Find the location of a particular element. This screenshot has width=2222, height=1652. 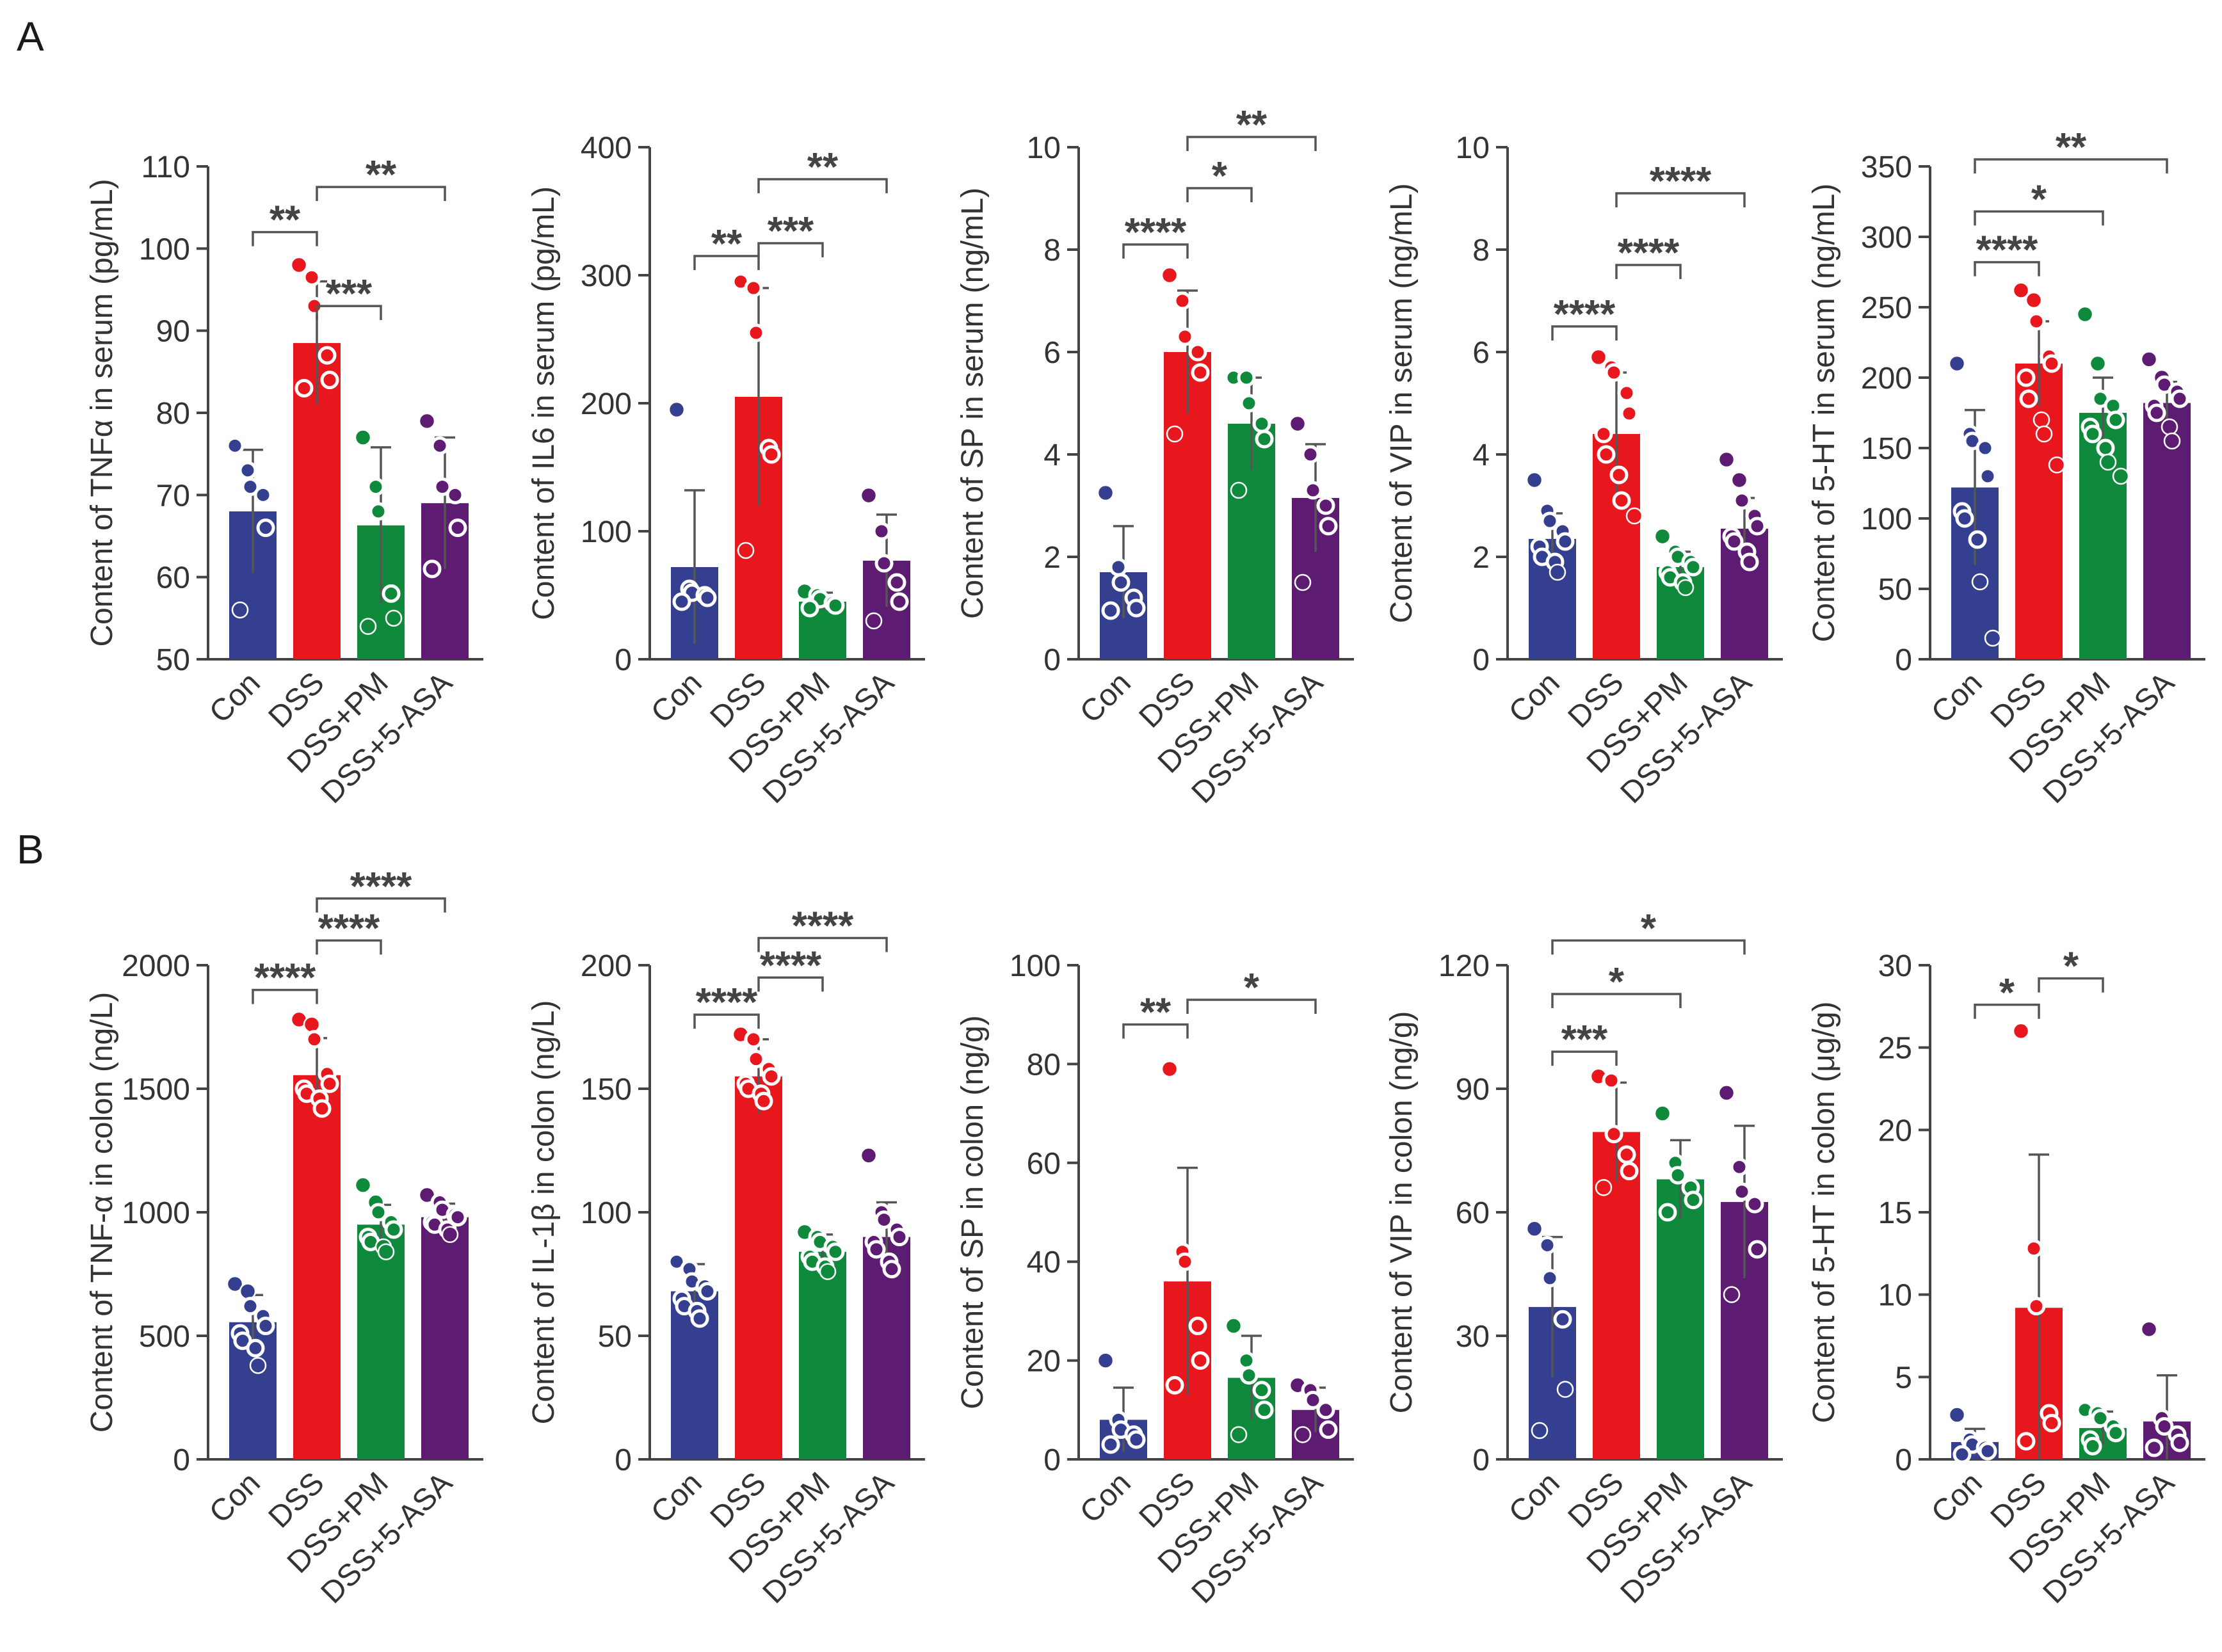

y-tick-label: 2 is located at coordinates (1052, 558).